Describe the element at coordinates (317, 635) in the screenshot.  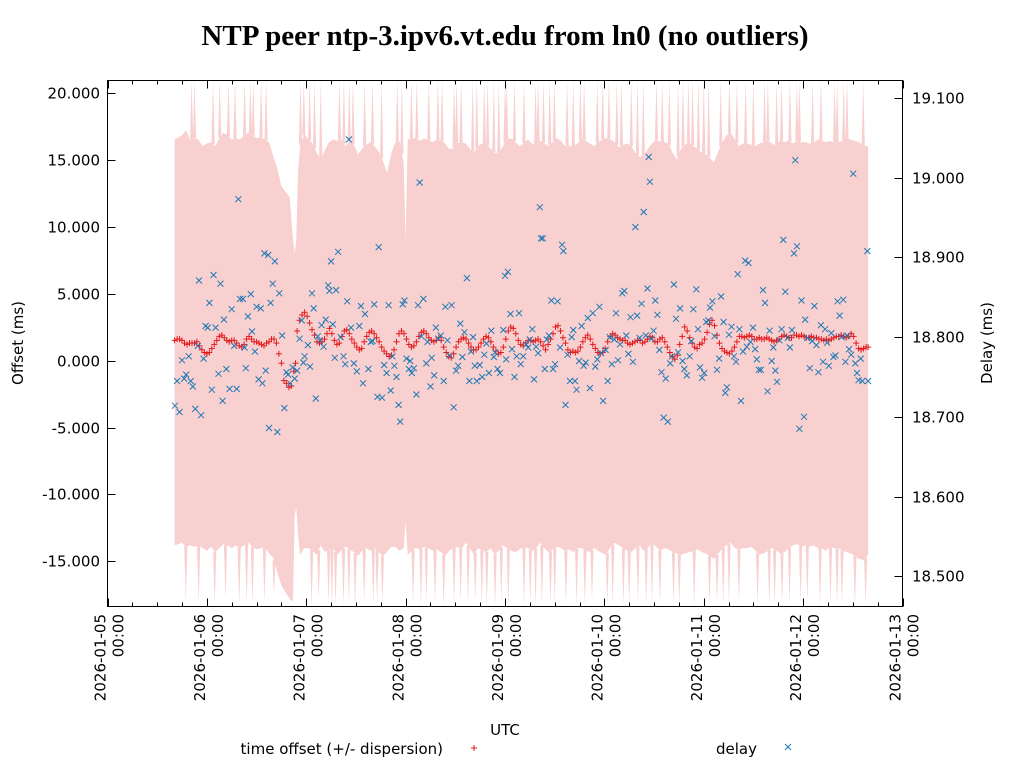
I see `x-tick-time: 00:00` at that location.